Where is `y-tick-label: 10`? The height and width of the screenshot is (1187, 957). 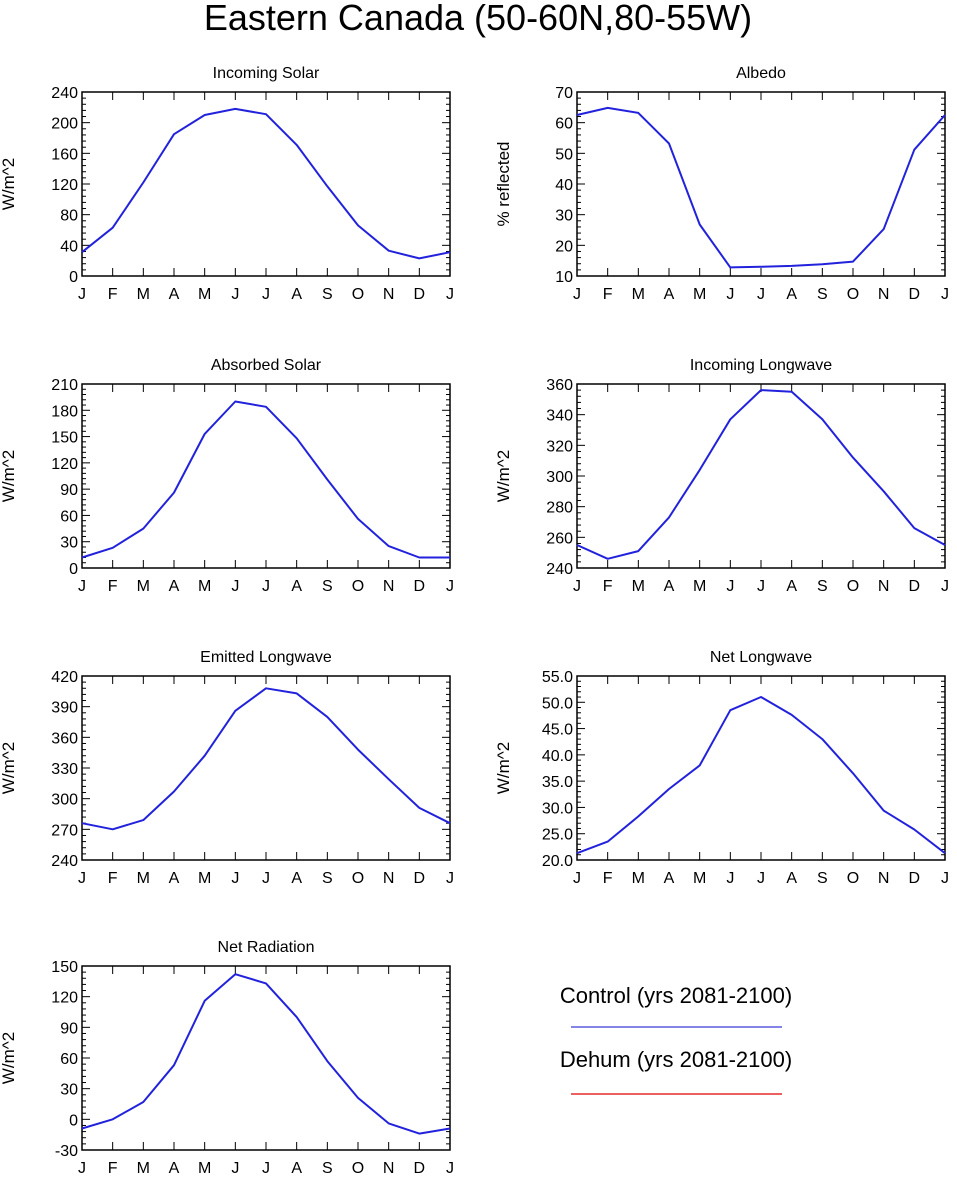
y-tick-label: 10 is located at coordinates (564, 277).